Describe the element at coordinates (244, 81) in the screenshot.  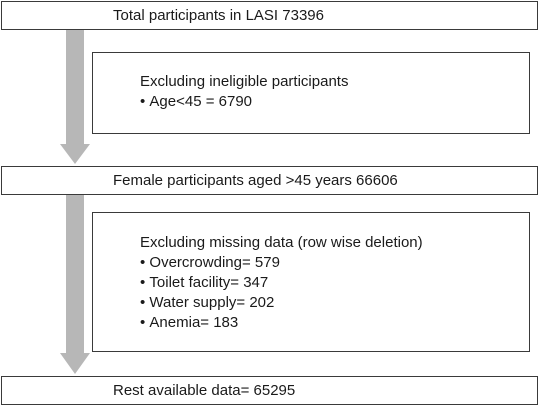
I see `exclusion-ineligible-heading: Excluding ineligible participants` at that location.